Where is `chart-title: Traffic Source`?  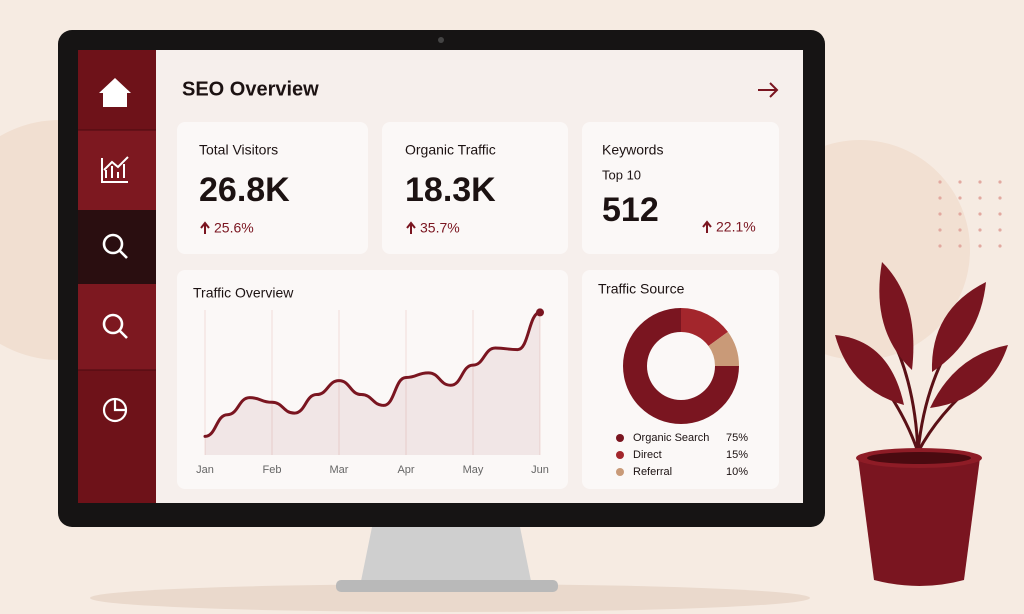 chart-title: Traffic Source is located at coordinates (641, 289).